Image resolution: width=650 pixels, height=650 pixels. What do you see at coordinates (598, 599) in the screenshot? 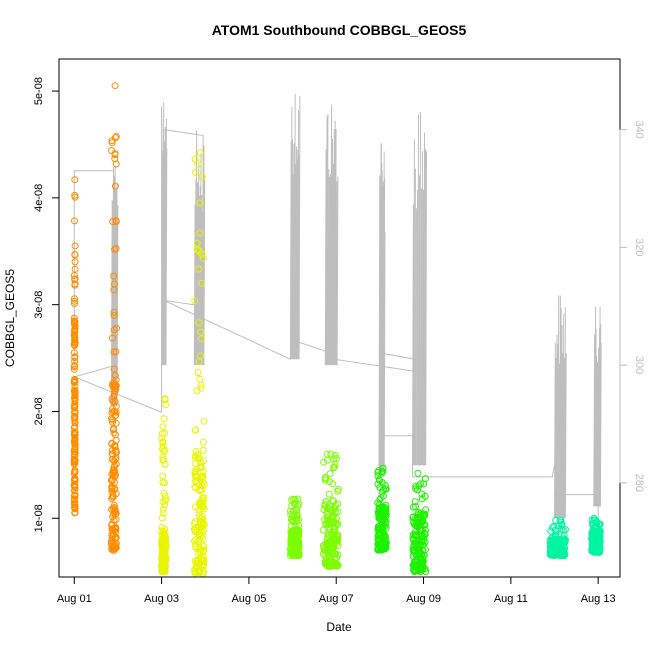
I see `x-tick-label: Aug 13` at bounding box center [598, 599].